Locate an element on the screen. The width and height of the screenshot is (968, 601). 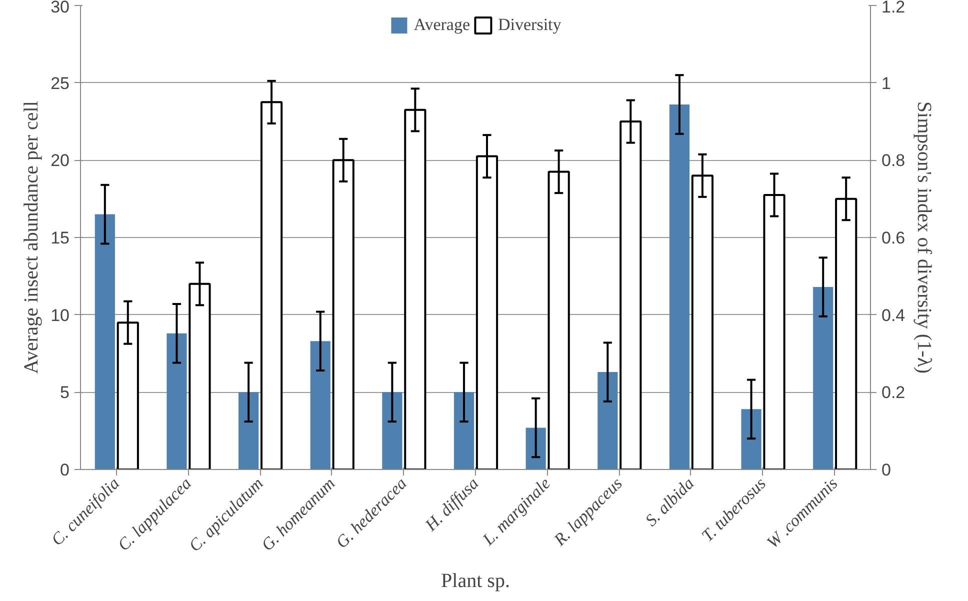
legend-label: Diversity is located at coordinates (530, 25).